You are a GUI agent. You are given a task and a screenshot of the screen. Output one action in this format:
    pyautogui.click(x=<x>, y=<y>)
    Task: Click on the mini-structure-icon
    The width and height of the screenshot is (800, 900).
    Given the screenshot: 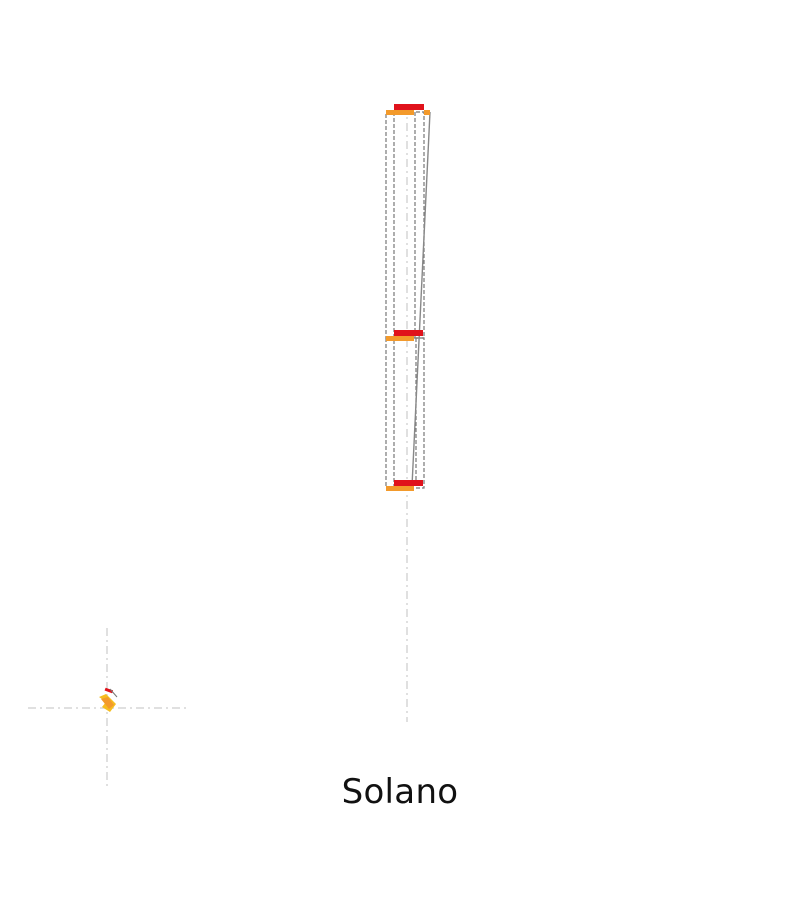 What is the action you would take?
    pyautogui.click(x=108, y=699)
    